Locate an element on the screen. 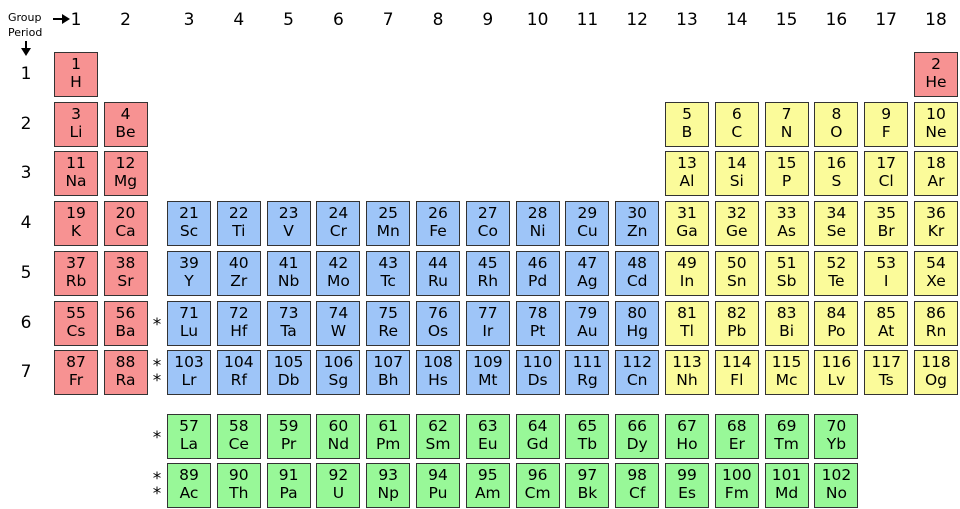 The image size is (960, 509). element-symbol: Cm is located at coordinates (537, 493).